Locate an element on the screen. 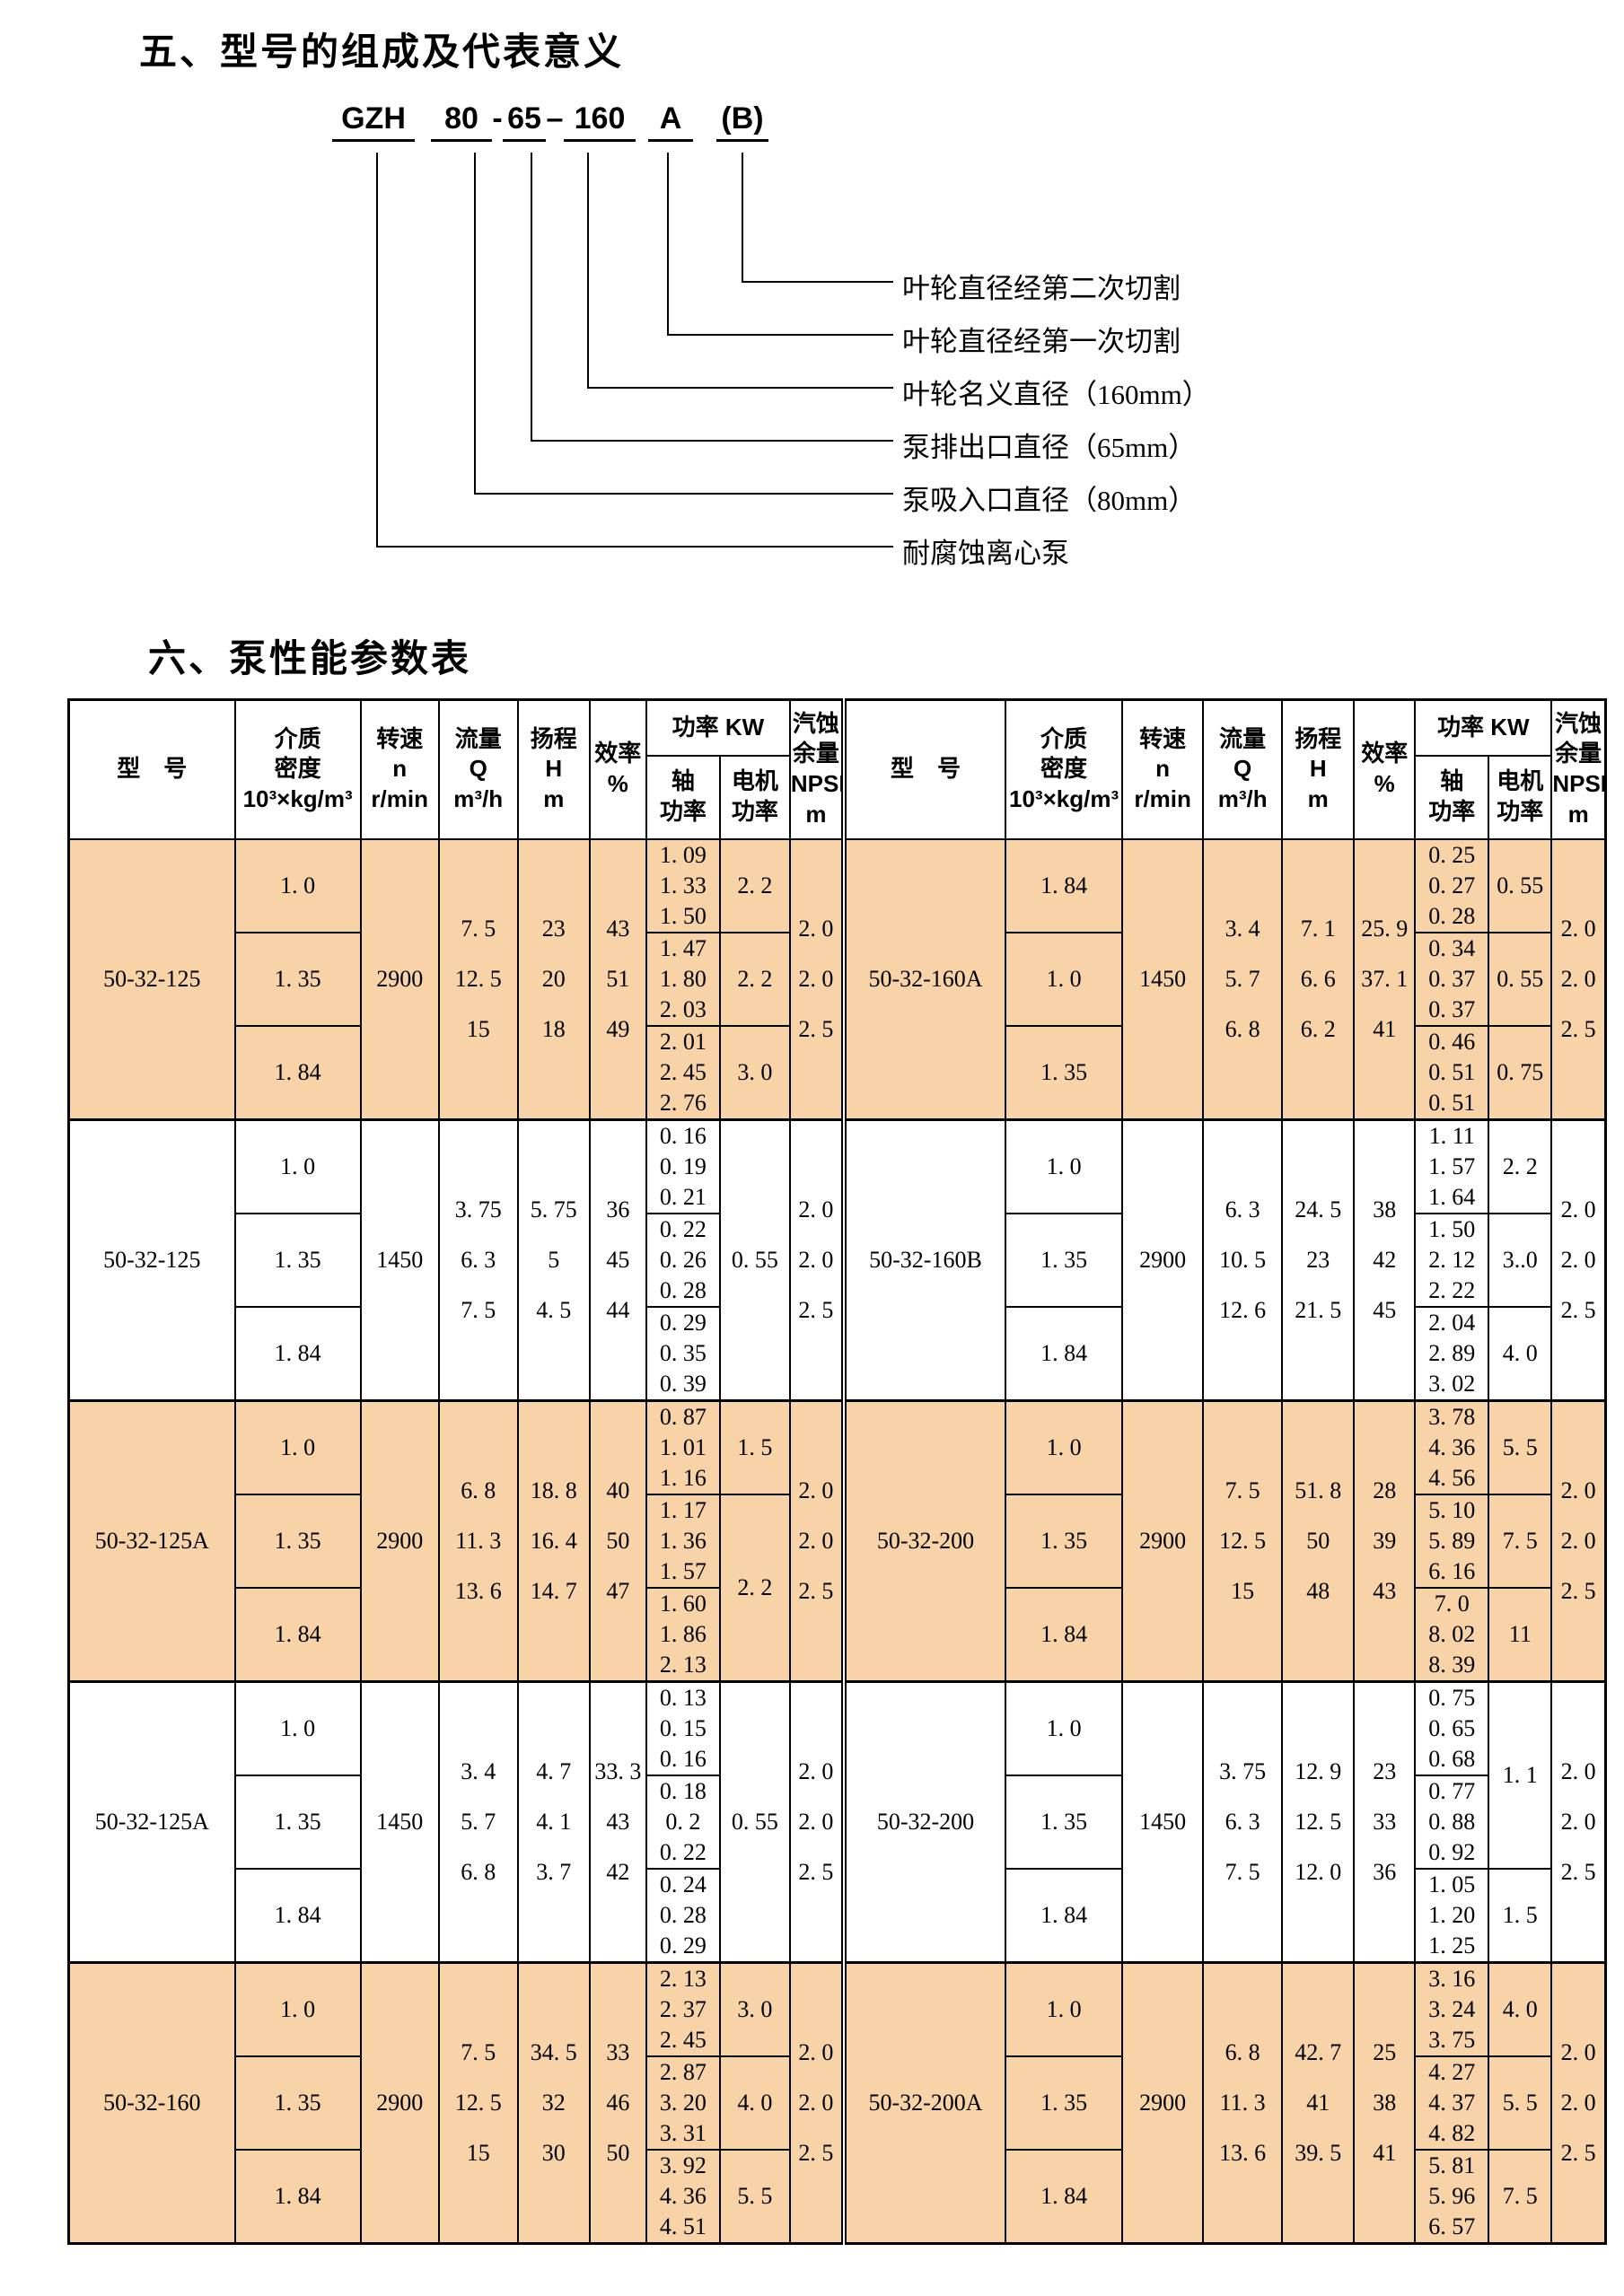 This screenshot has width=1624, height=2296. efficiency-cell: 33. 3 43 42 is located at coordinates (617, 1821).